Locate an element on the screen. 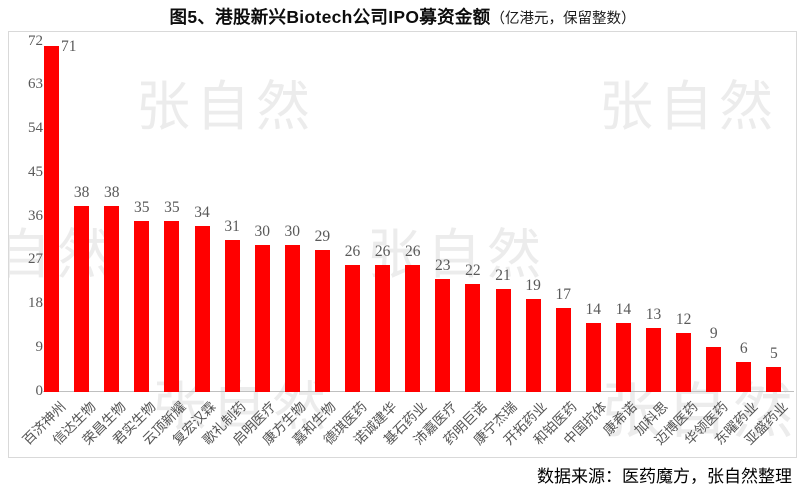  bar-value-label: 29 is located at coordinates (322, 237).